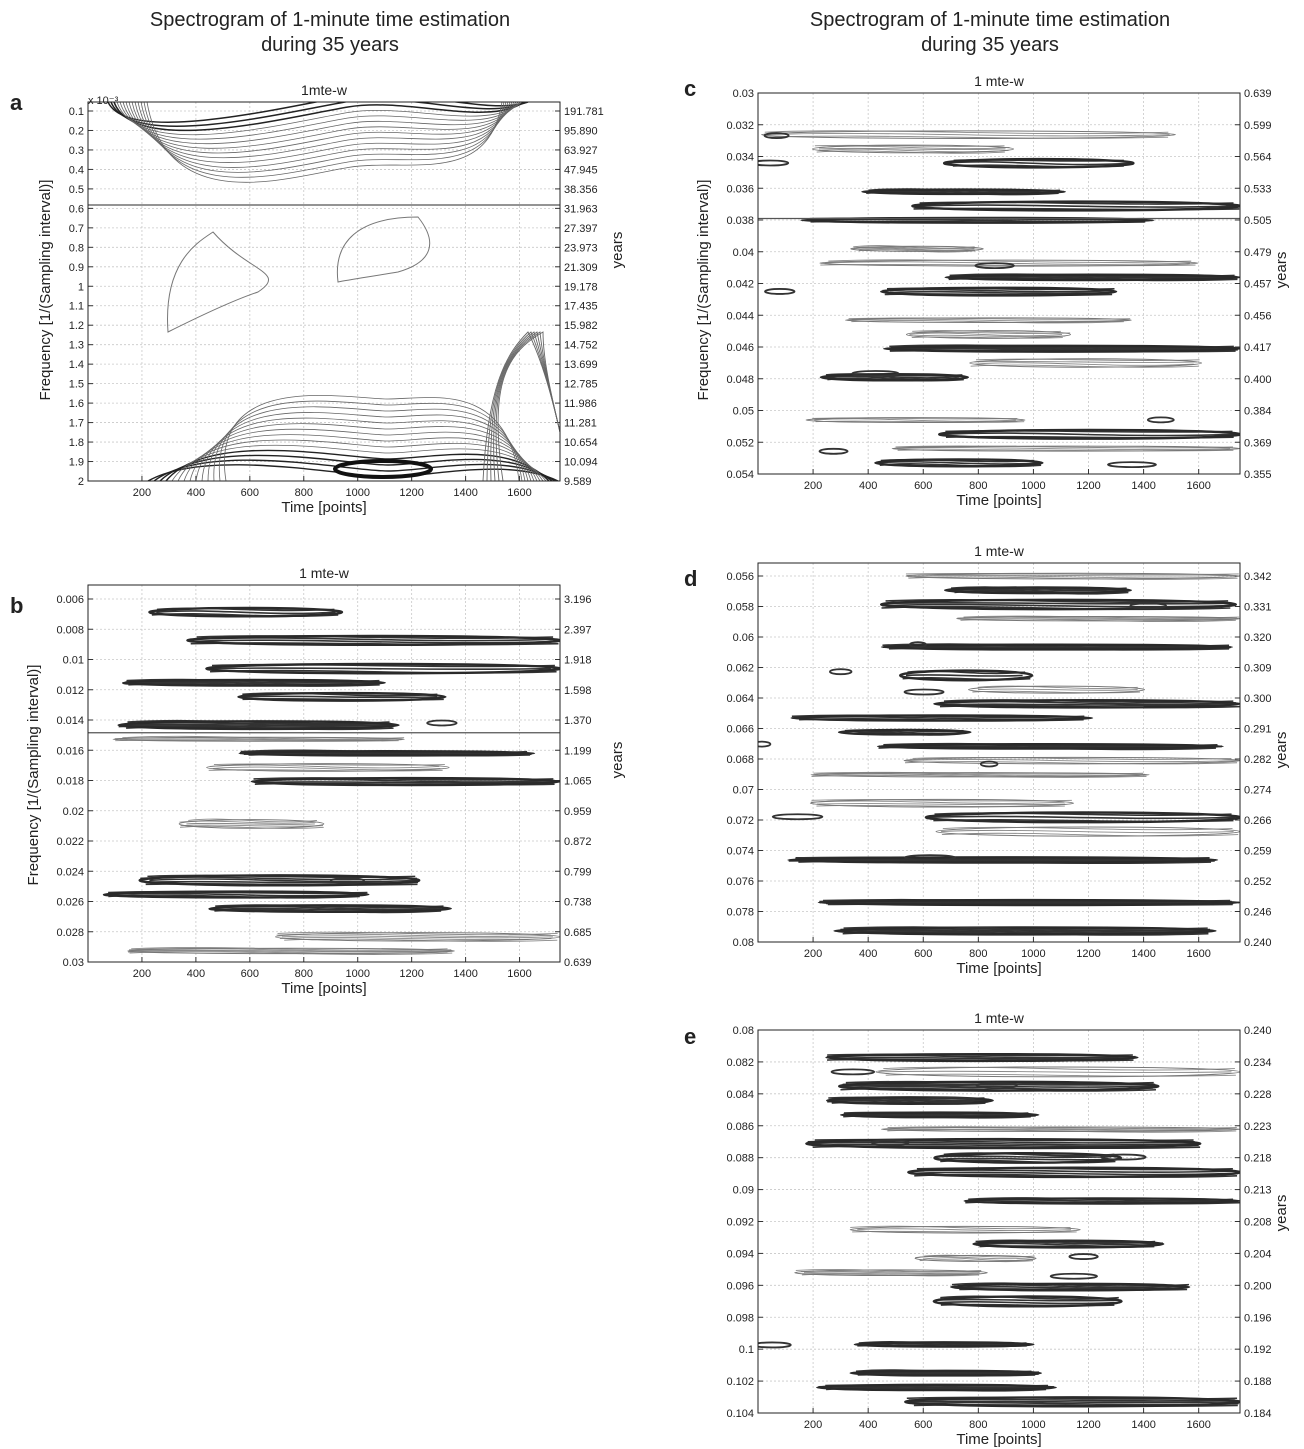 Image resolution: width=1304 pixels, height=1449 pixels. I want to click on y2-tick-label: 10.094, so click(581, 463).